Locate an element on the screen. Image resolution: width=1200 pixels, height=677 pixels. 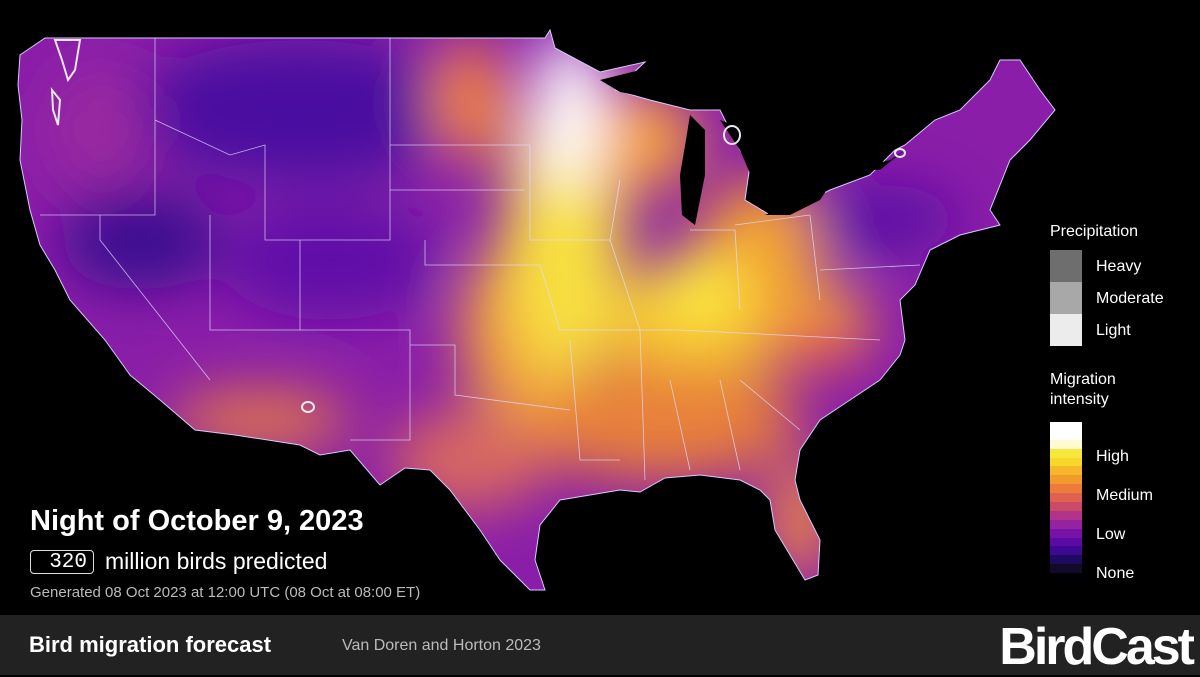
high-label: High is located at coordinates (1112, 456).